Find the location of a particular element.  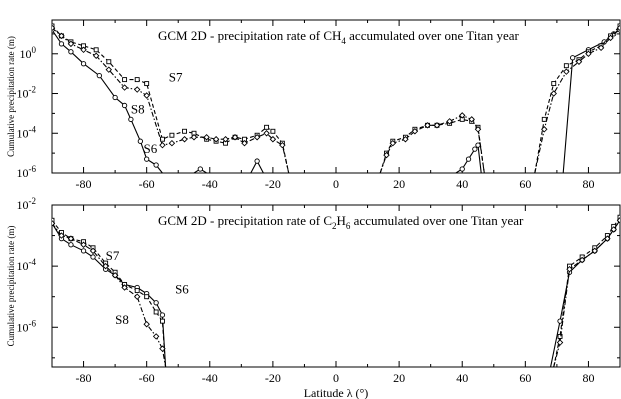

y-tick-label: 10⁰ is located at coordinates (28, 53).